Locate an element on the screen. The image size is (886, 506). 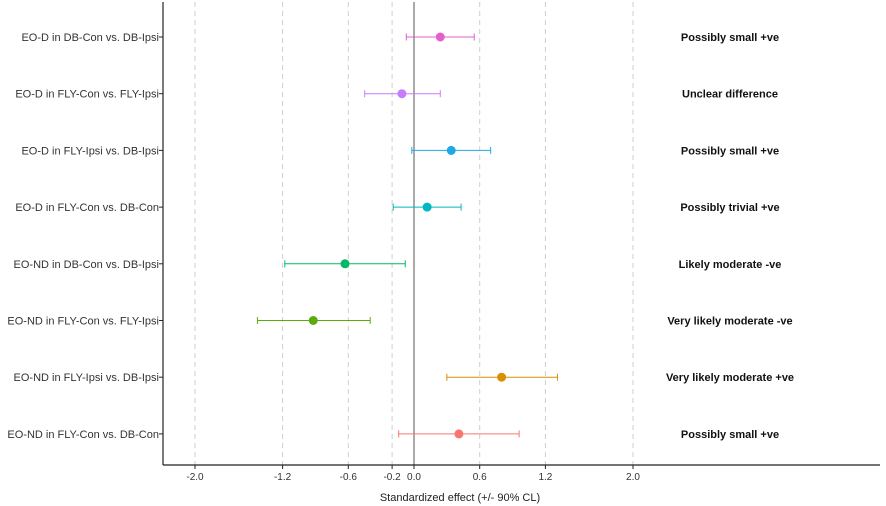
row-label: EO-D in DB-Con vs. DB-Ipsi is located at coordinates (90, 38).